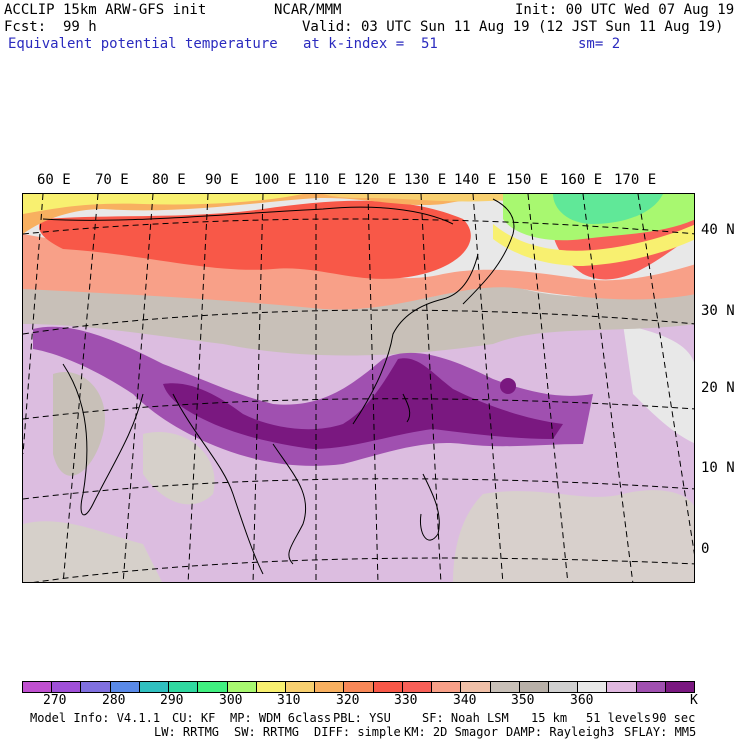 The height and width of the screenshot is (740, 740). Describe the element at coordinates (281, 718) in the screenshot. I see `mp-scheme: MP: WDM 6class` at that location.